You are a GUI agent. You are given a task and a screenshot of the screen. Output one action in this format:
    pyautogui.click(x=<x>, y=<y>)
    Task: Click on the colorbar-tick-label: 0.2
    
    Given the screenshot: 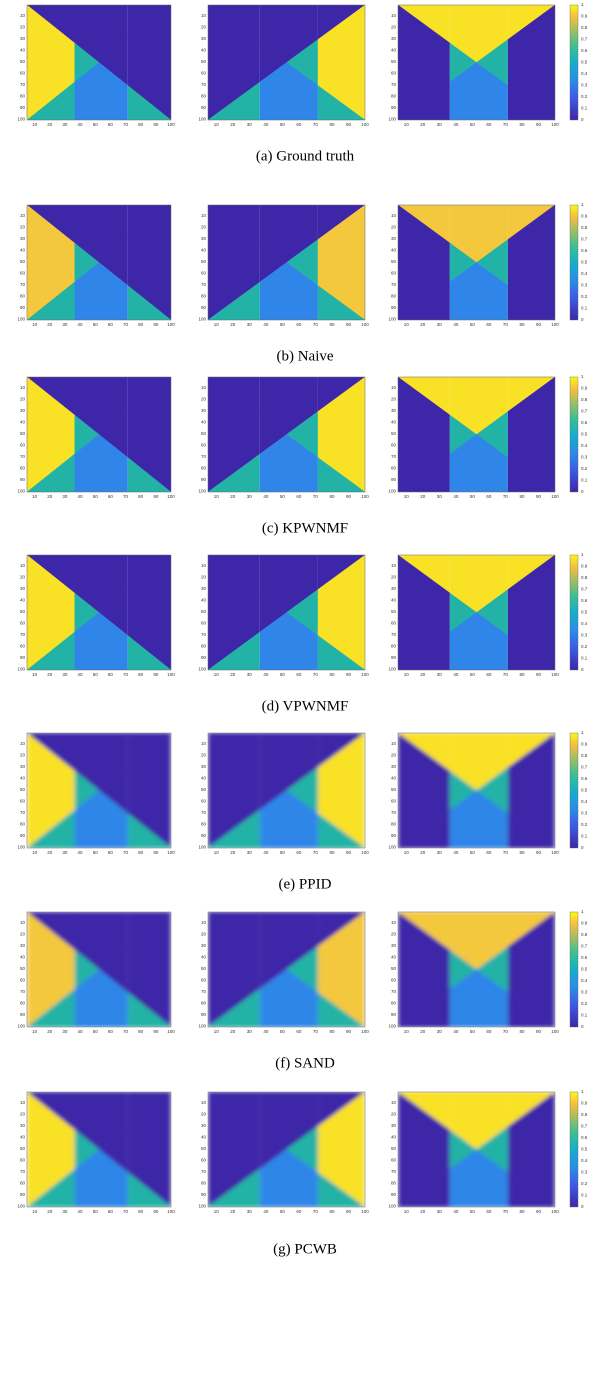 What is the action you would take?
    pyautogui.click(x=584, y=468)
    